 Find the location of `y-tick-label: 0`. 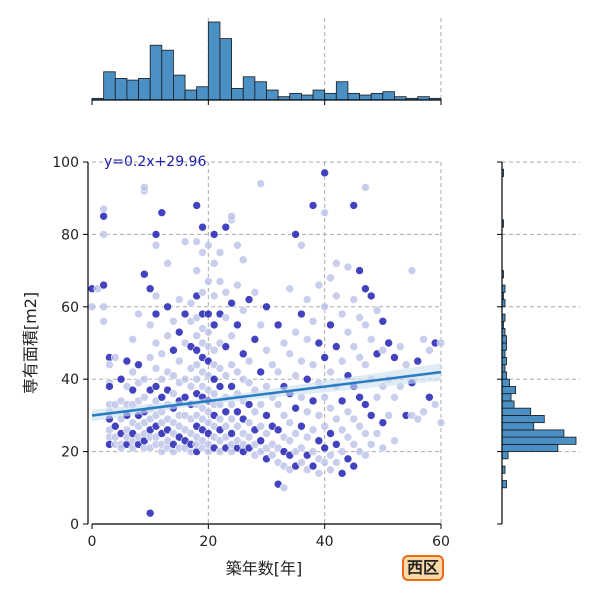

y-tick-label: 0 is located at coordinates (74, 525).